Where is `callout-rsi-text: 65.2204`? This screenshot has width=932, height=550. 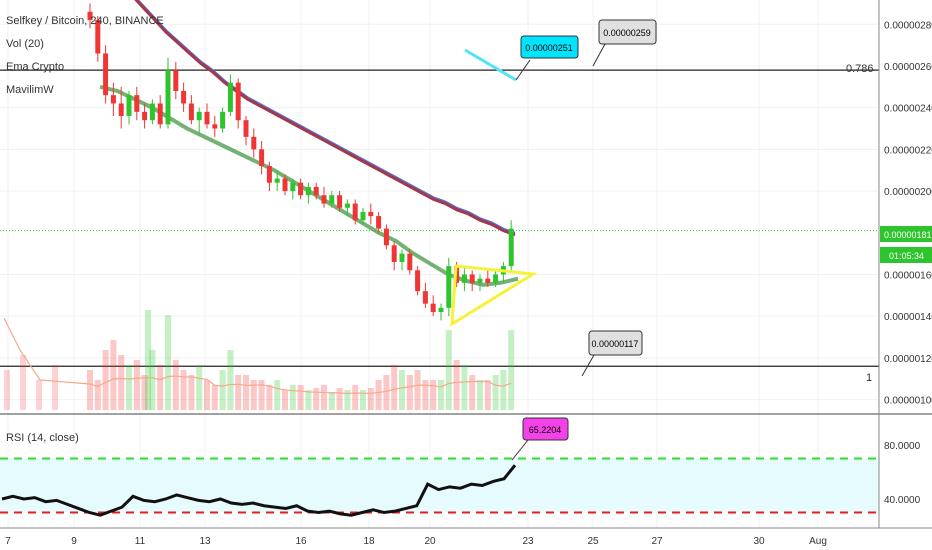 callout-rsi-text: 65.2204 is located at coordinates (545, 430).